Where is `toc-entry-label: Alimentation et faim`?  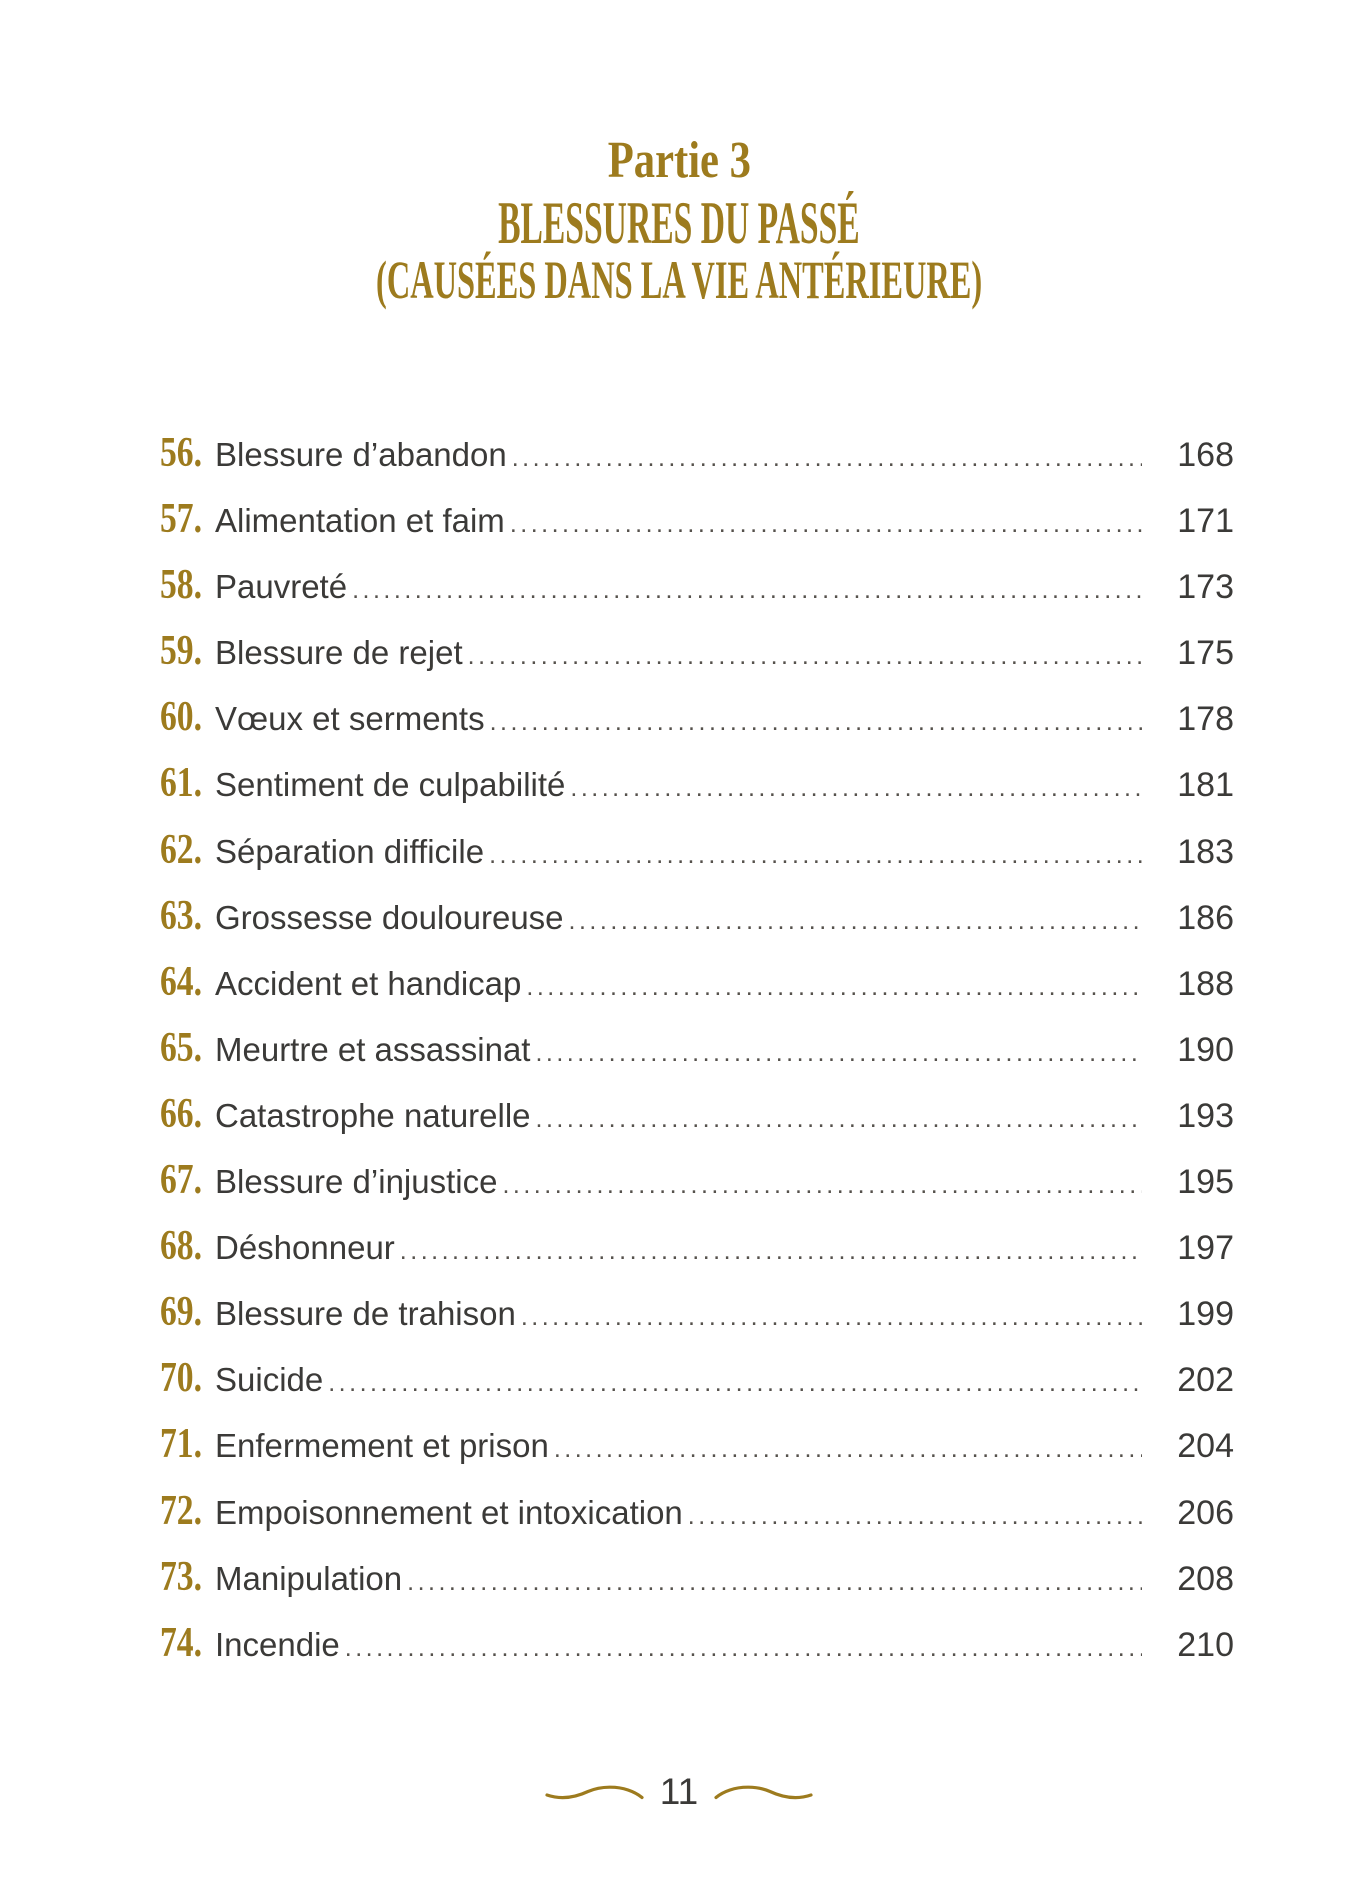 toc-entry-label: Alimentation et faim is located at coordinates (360, 521).